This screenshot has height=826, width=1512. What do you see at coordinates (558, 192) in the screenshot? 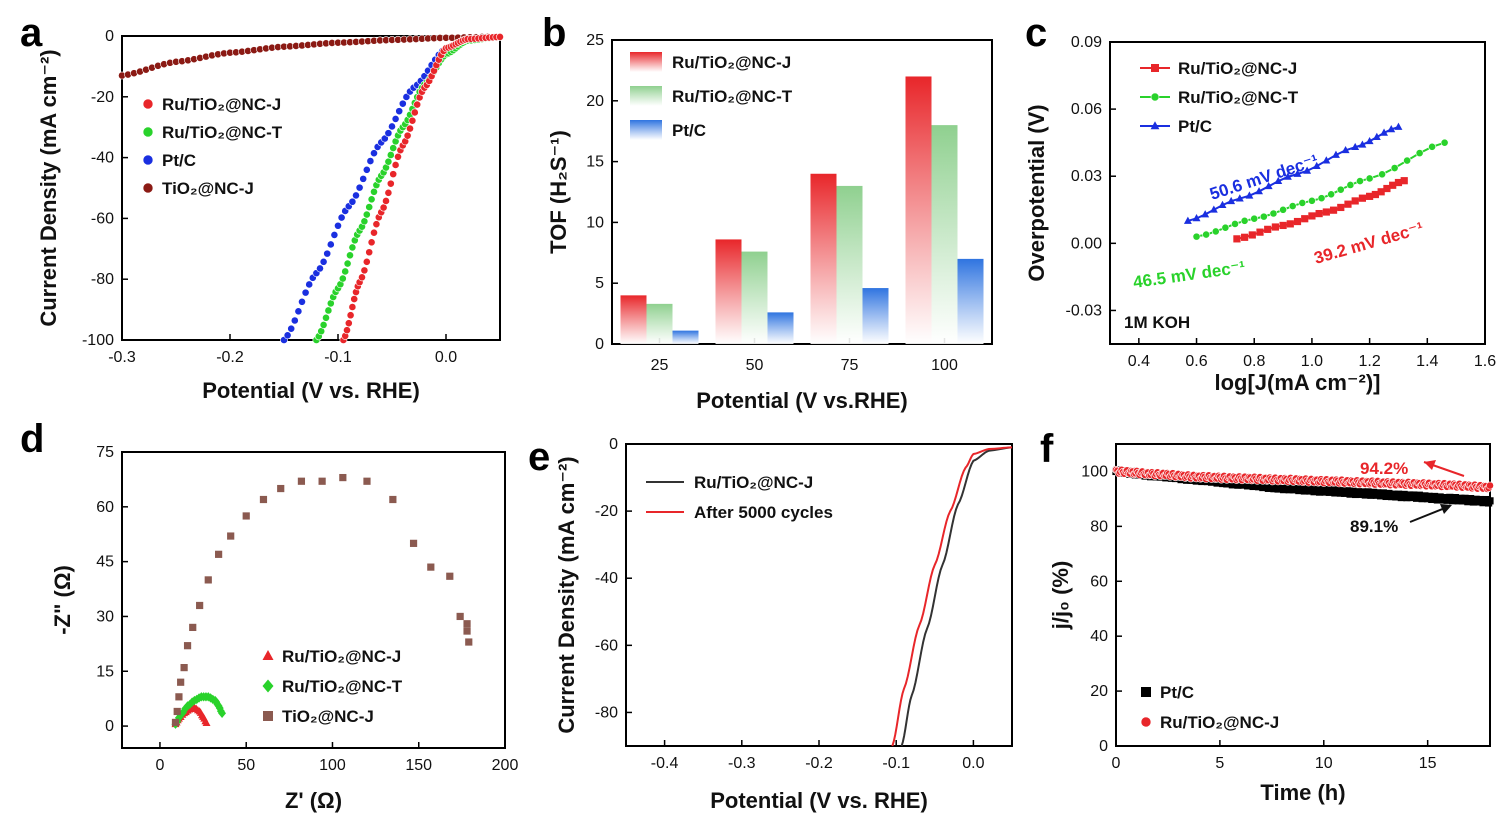
I see `b-y-axis-label: TOF (H₂S⁻¹)` at bounding box center [558, 192].